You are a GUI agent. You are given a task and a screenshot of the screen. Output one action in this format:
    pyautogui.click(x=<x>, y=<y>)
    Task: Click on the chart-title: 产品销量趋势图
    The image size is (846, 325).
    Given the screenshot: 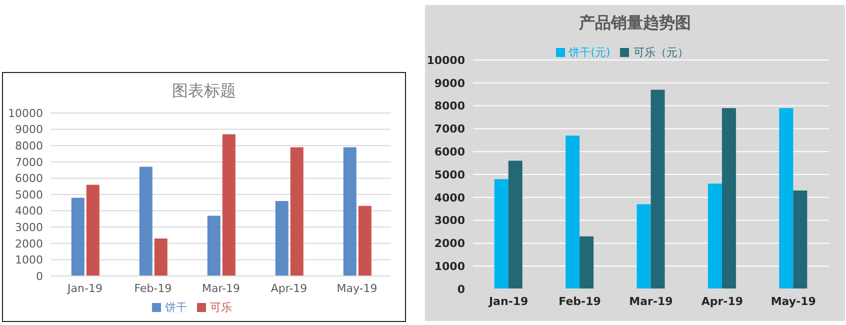 What is the action you would take?
    pyautogui.click(x=635, y=23)
    